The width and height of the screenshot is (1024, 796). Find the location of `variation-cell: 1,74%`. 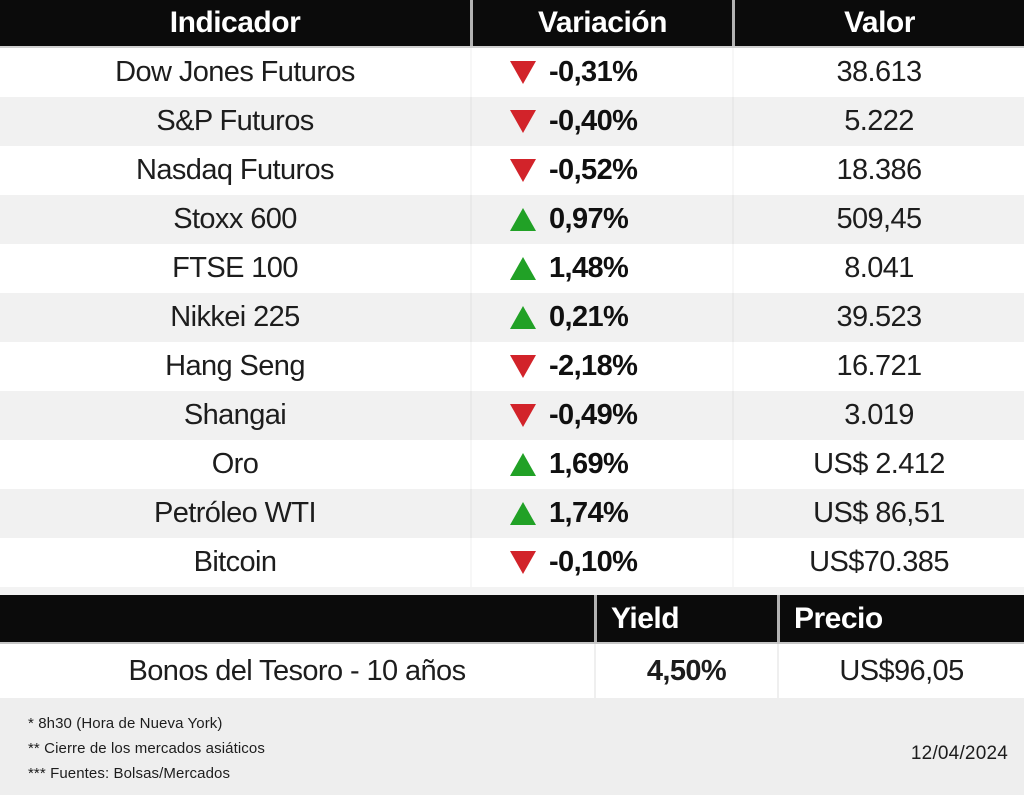

variation-cell: 1,74% is located at coordinates (601, 513).